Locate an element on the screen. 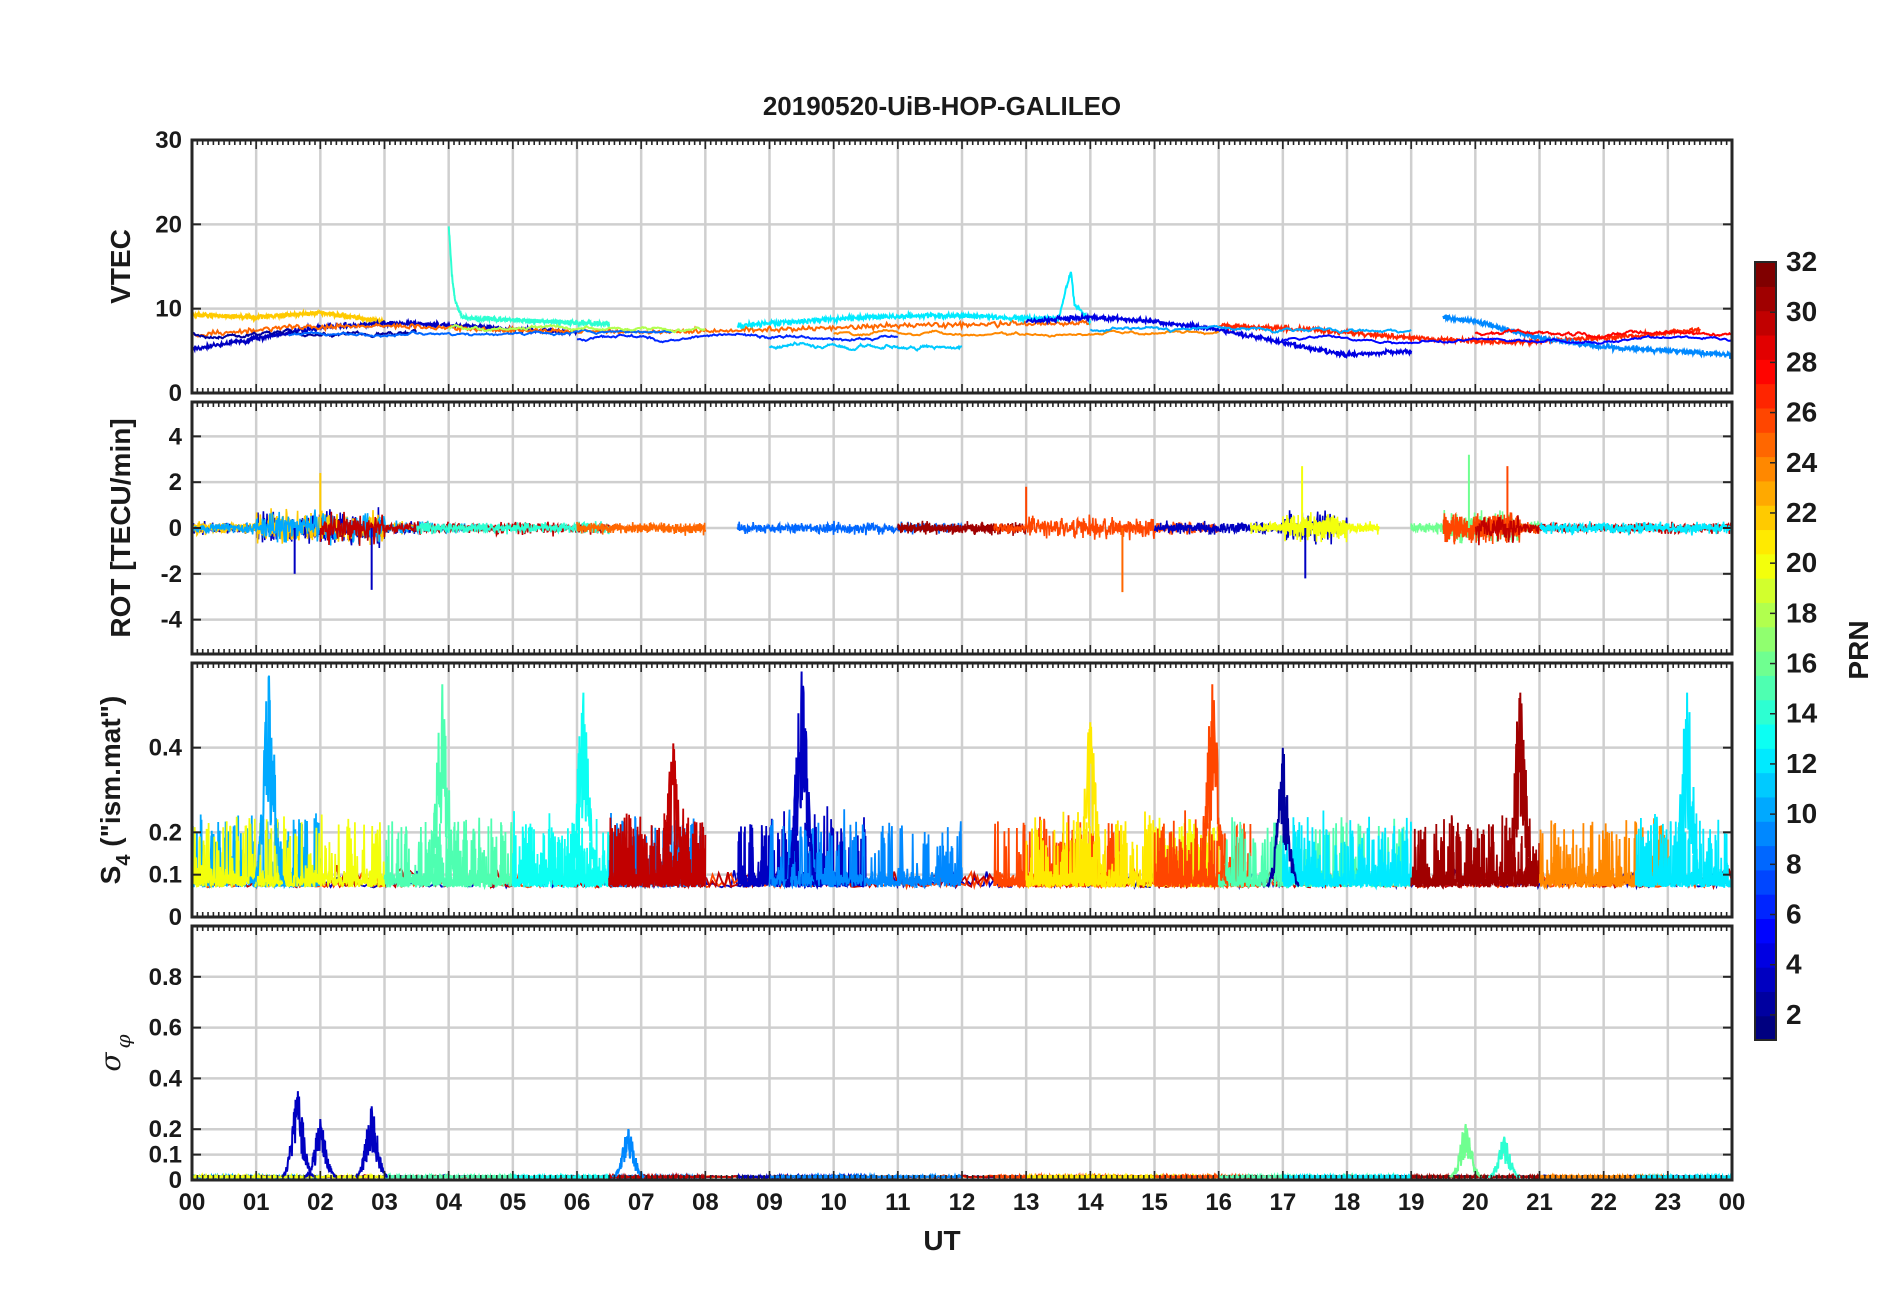 The width and height of the screenshot is (1902, 1292). x-tick-label: 00 is located at coordinates (192, 1202).